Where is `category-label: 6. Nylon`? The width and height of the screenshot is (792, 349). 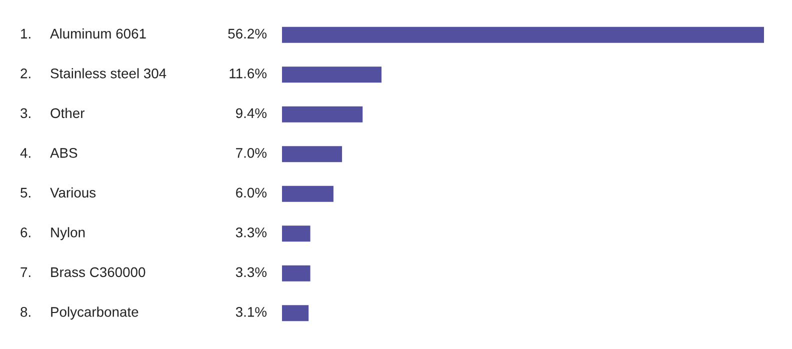 category-label: 6. Nylon is located at coordinates (52, 233).